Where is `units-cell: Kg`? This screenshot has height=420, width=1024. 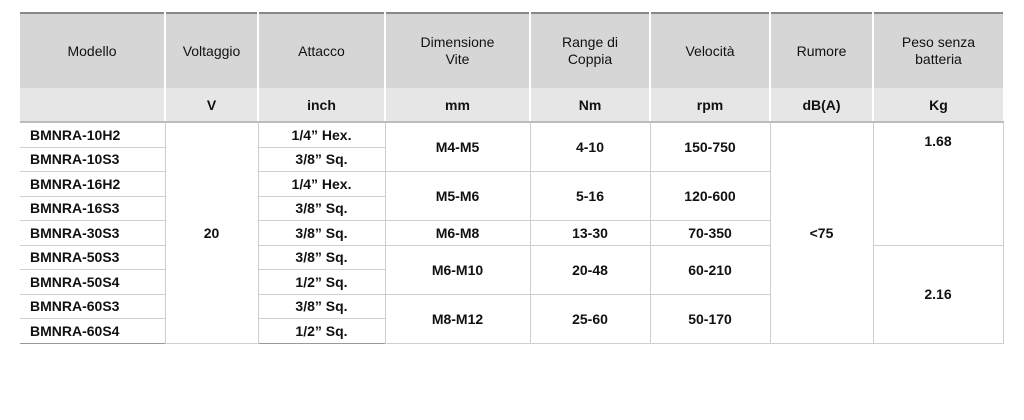
units-cell: Kg is located at coordinates (937, 105).